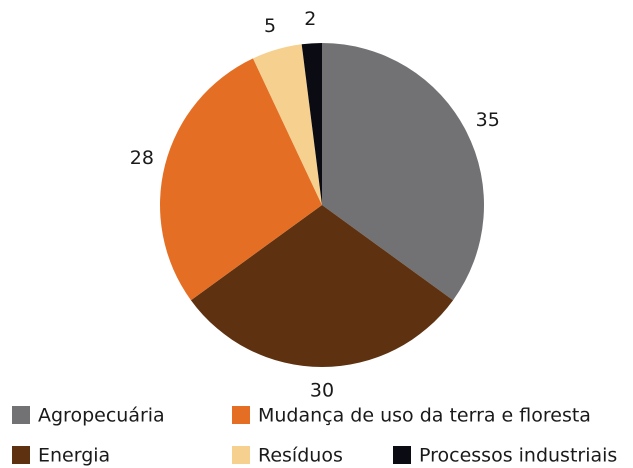  What do you see at coordinates (424, 416) in the screenshot?
I see `legend-label: Mudança de uso da terra e floresta` at bounding box center [424, 416].